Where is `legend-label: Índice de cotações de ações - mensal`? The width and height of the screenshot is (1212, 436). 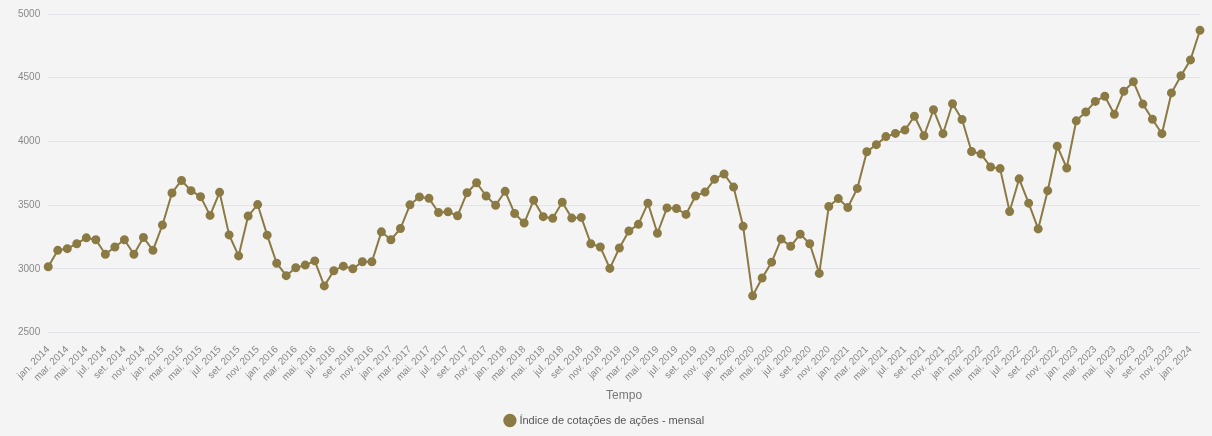
legend-label: Índice de cotações de ações - mensal is located at coordinates (612, 419).